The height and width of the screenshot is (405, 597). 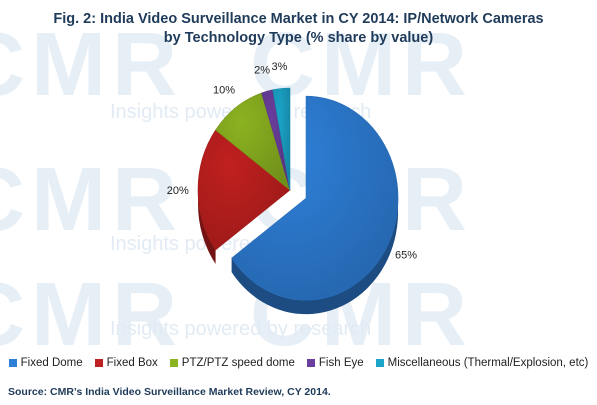 I want to click on pie-slice-fixed-dome, so click(x=315, y=198).